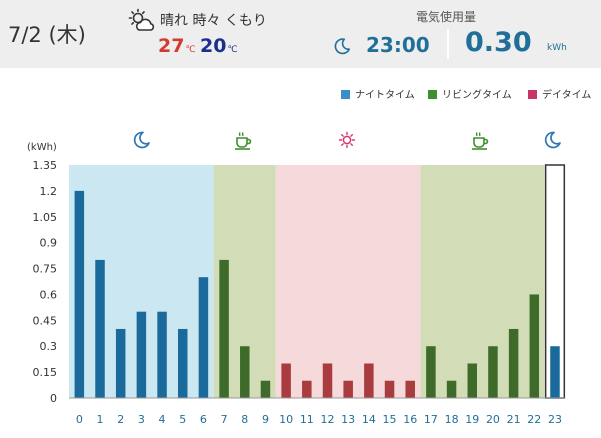  Describe the element at coordinates (534, 419) in the screenshot. I see `x-tick-label: 22` at that location.